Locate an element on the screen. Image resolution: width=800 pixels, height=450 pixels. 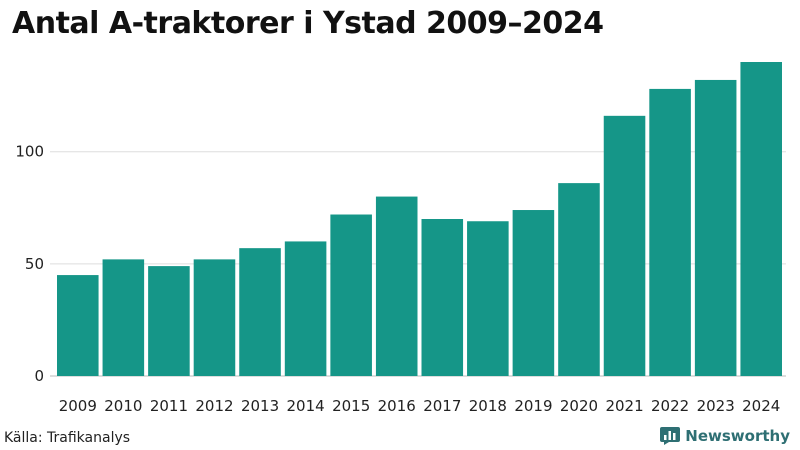
brand-logo: Newsworthy is located at coordinates (725, 436).